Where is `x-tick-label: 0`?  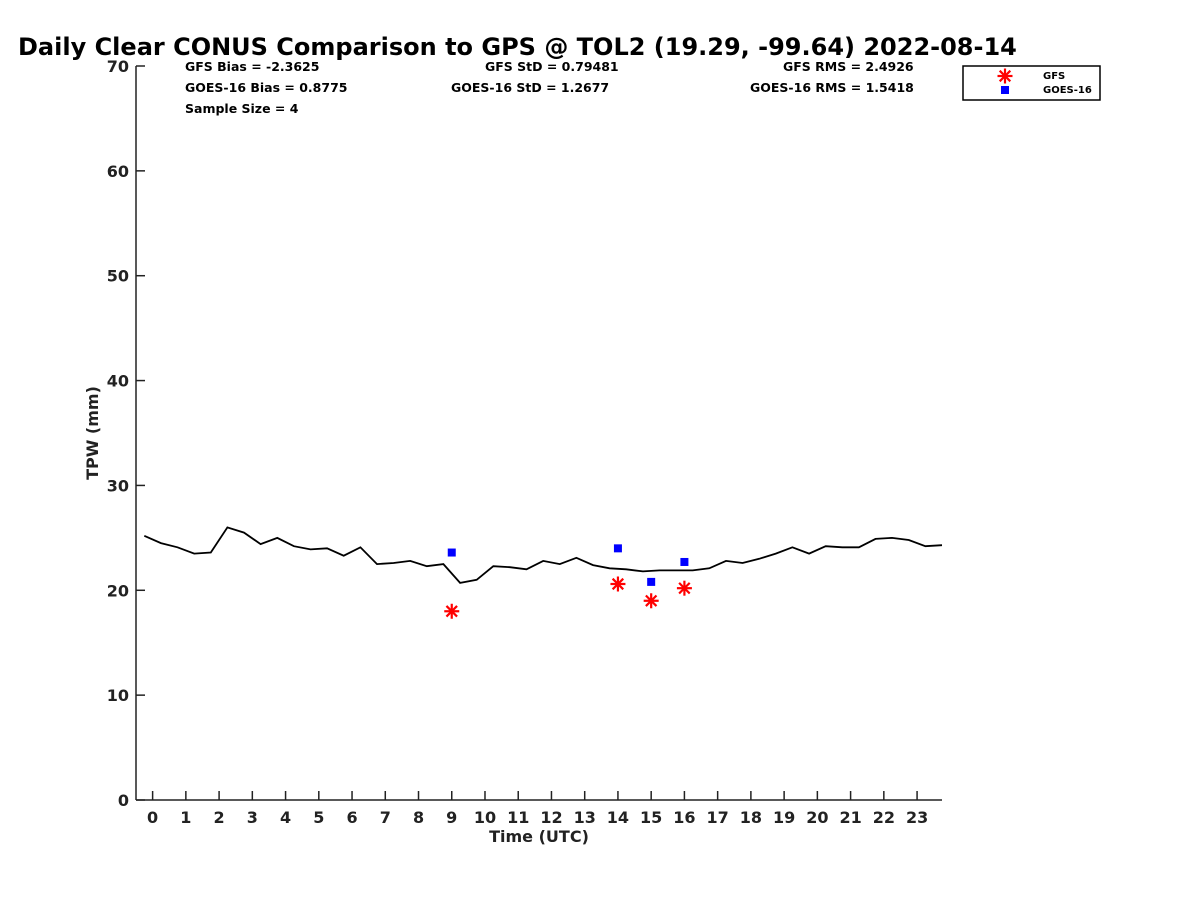 x-tick-label: 0 is located at coordinates (152, 817).